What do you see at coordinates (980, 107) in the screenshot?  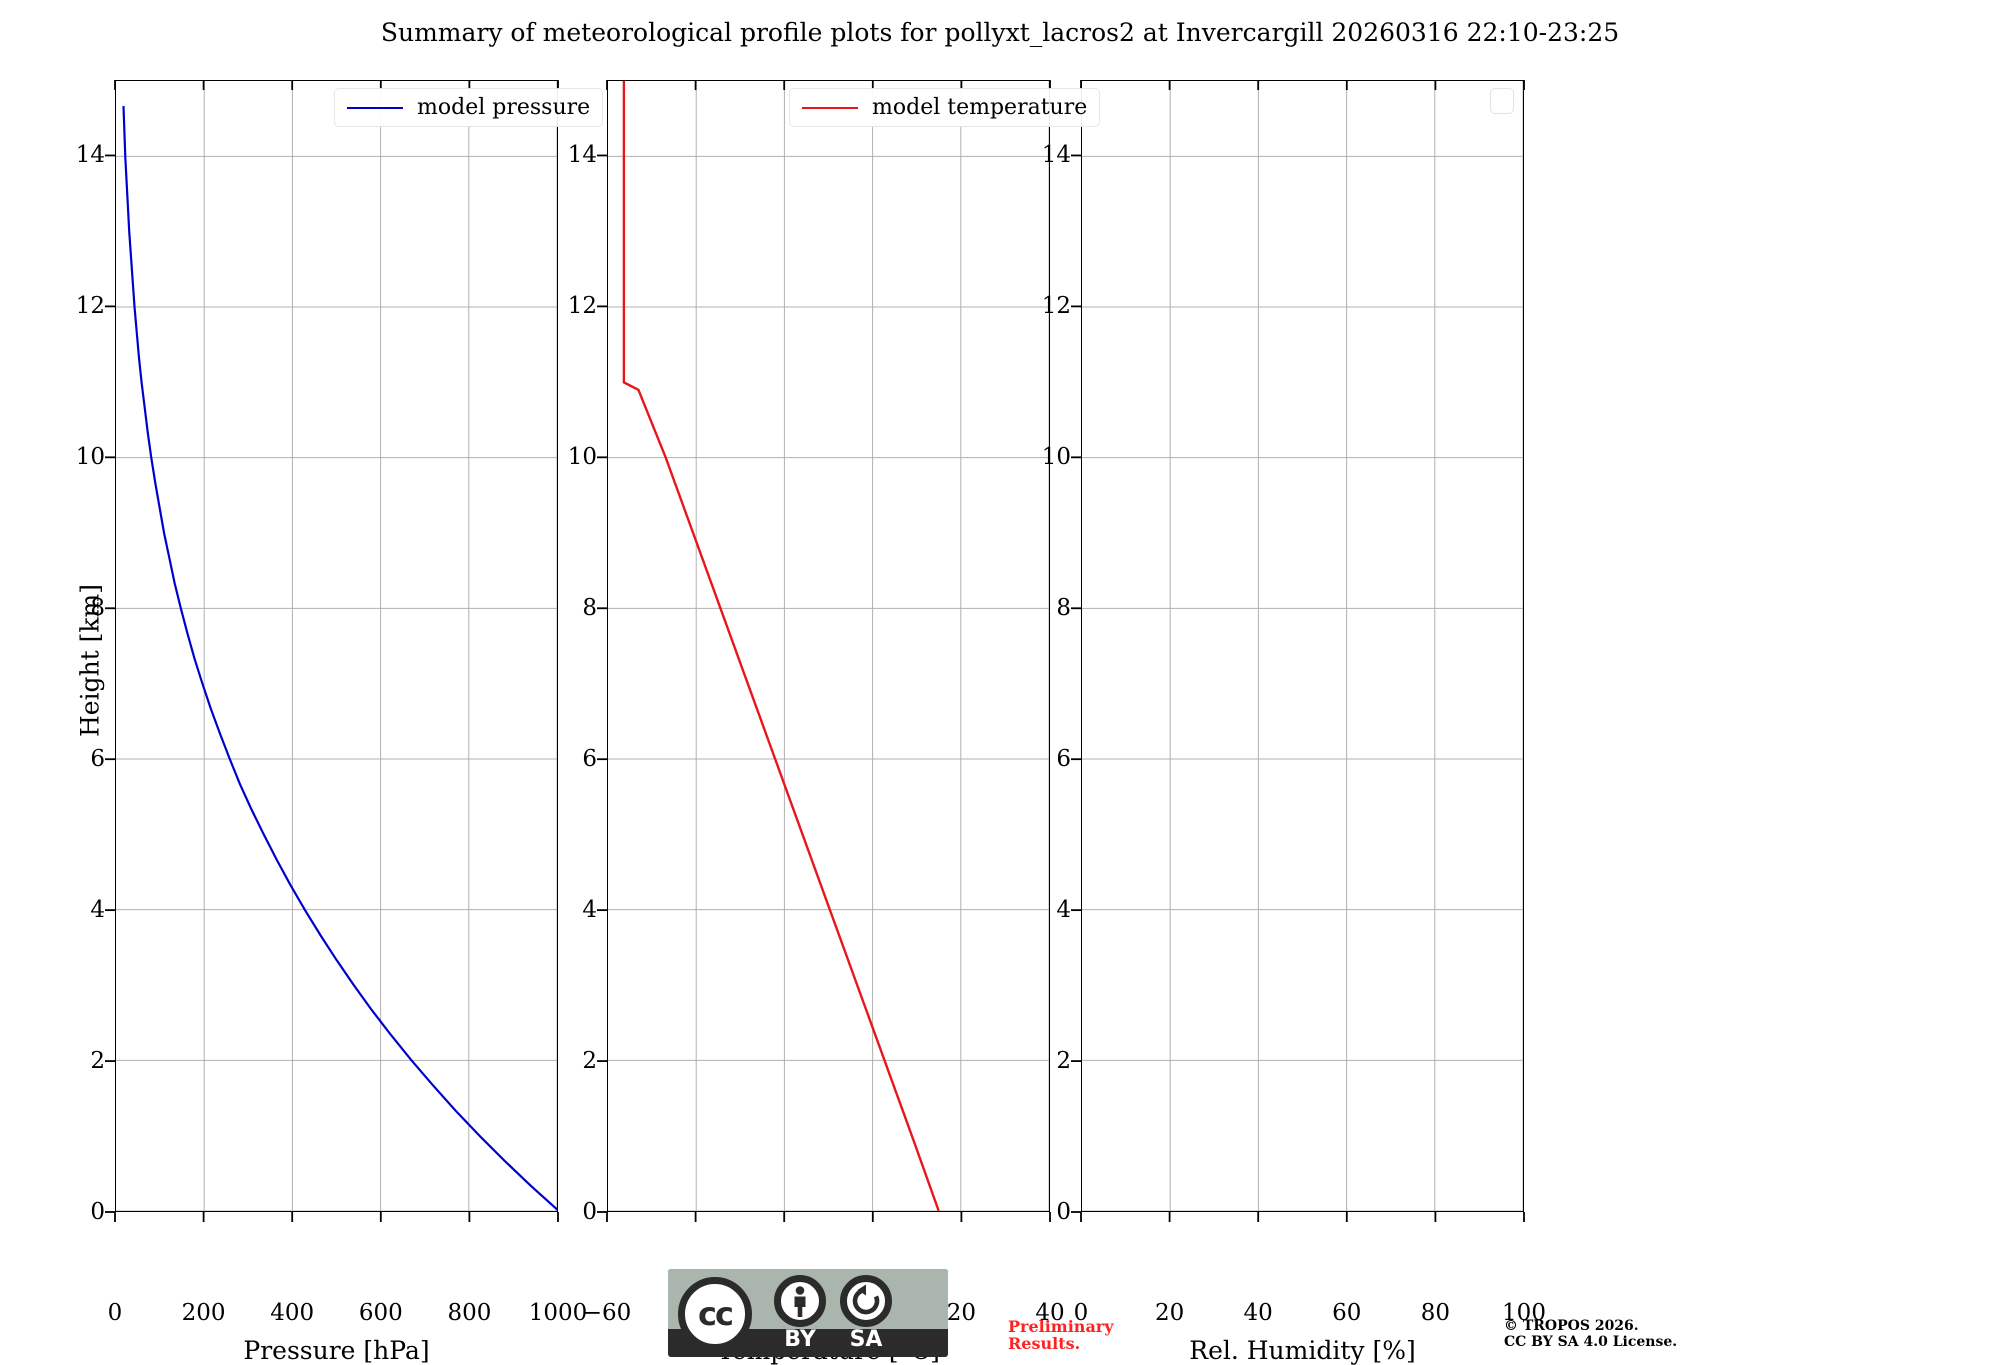 I see `legend-label-model-temperature: model temperature` at bounding box center [980, 107].